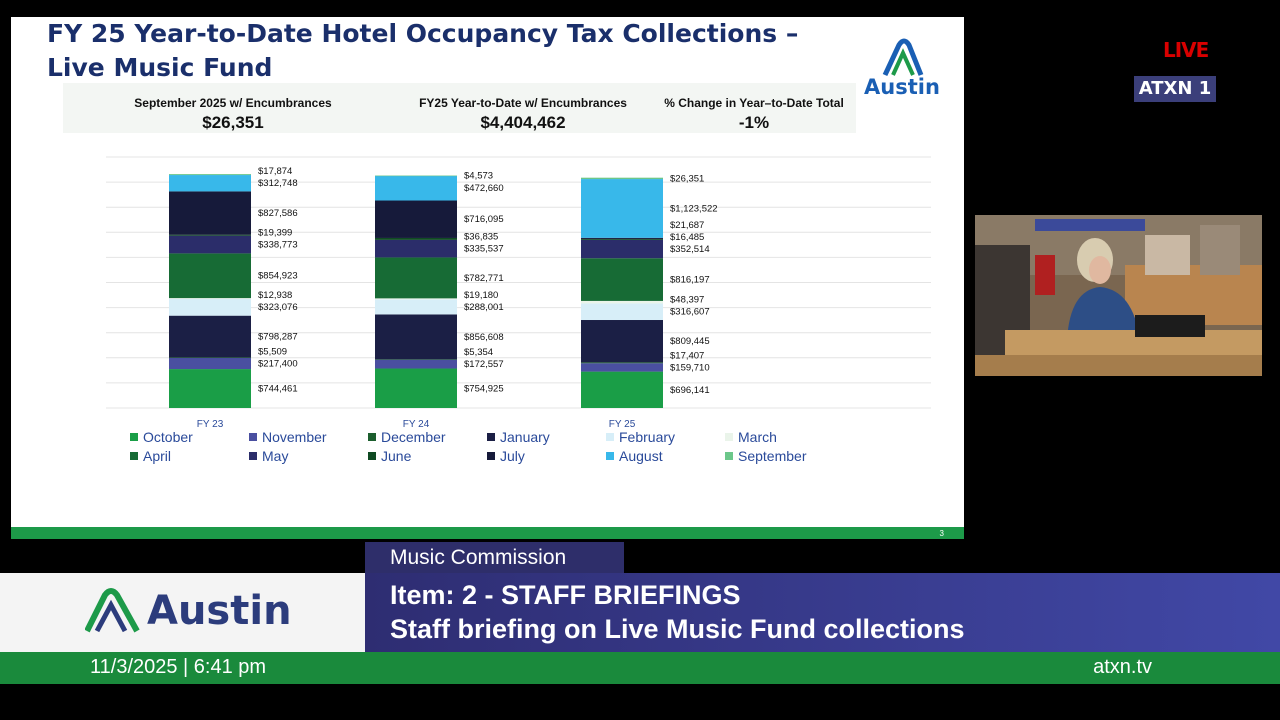  Describe the element at coordinates (757, 437) in the screenshot. I see `legend-label: March` at that location.